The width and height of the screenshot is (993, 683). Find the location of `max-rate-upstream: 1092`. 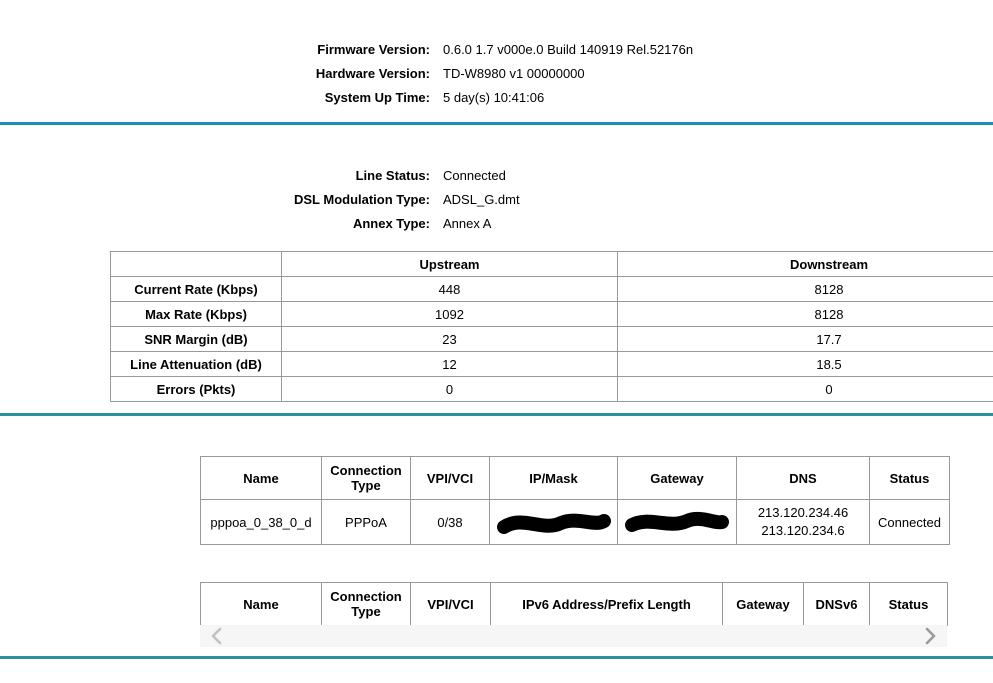

max-rate-upstream: 1092 is located at coordinates (449, 314).